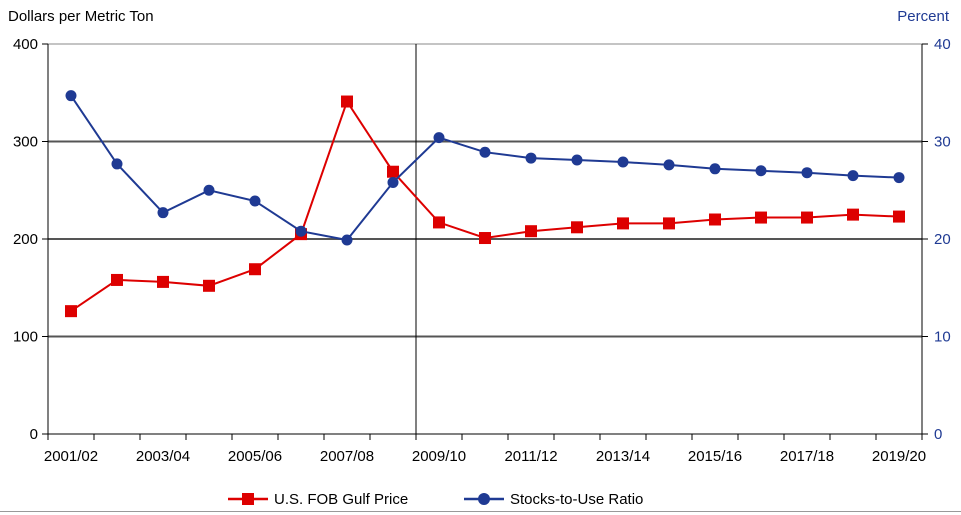 This screenshot has width=961, height=515. I want to click on x-tick-label: 2011/12, so click(530, 456).